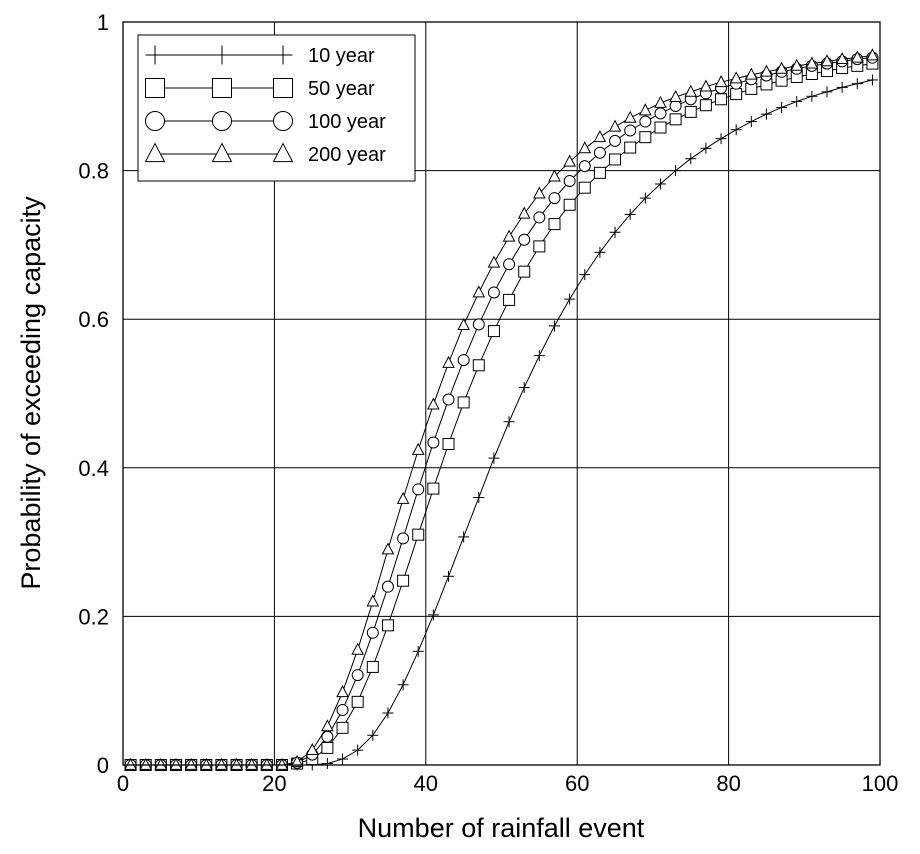 The image size is (920, 854). I want to click on legend: 10 year 50 year 100 year 200 year, so click(276, 108).